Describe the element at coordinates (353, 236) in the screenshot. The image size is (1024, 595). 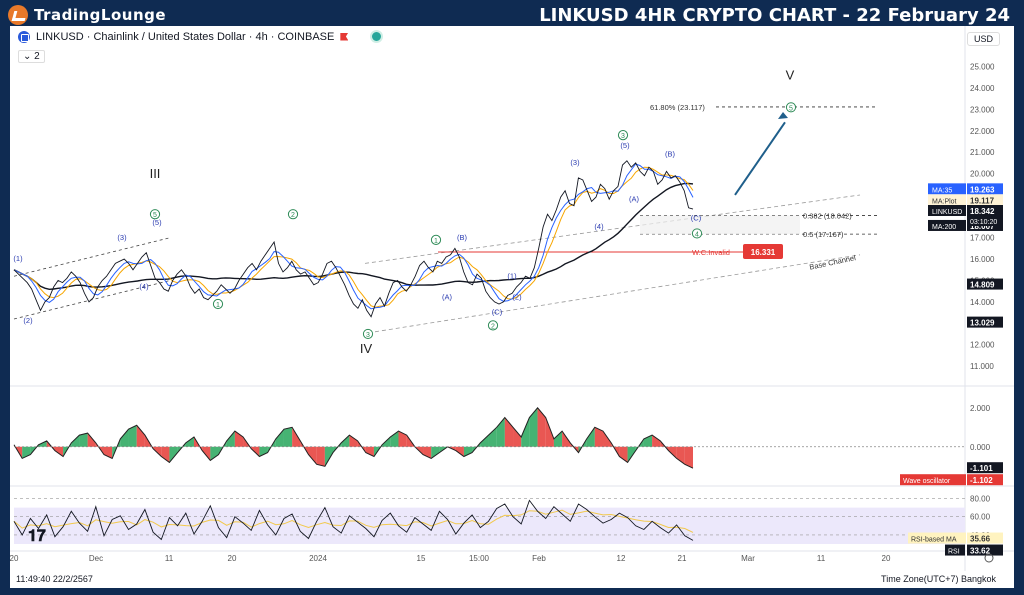
I see `ma200-line` at that location.